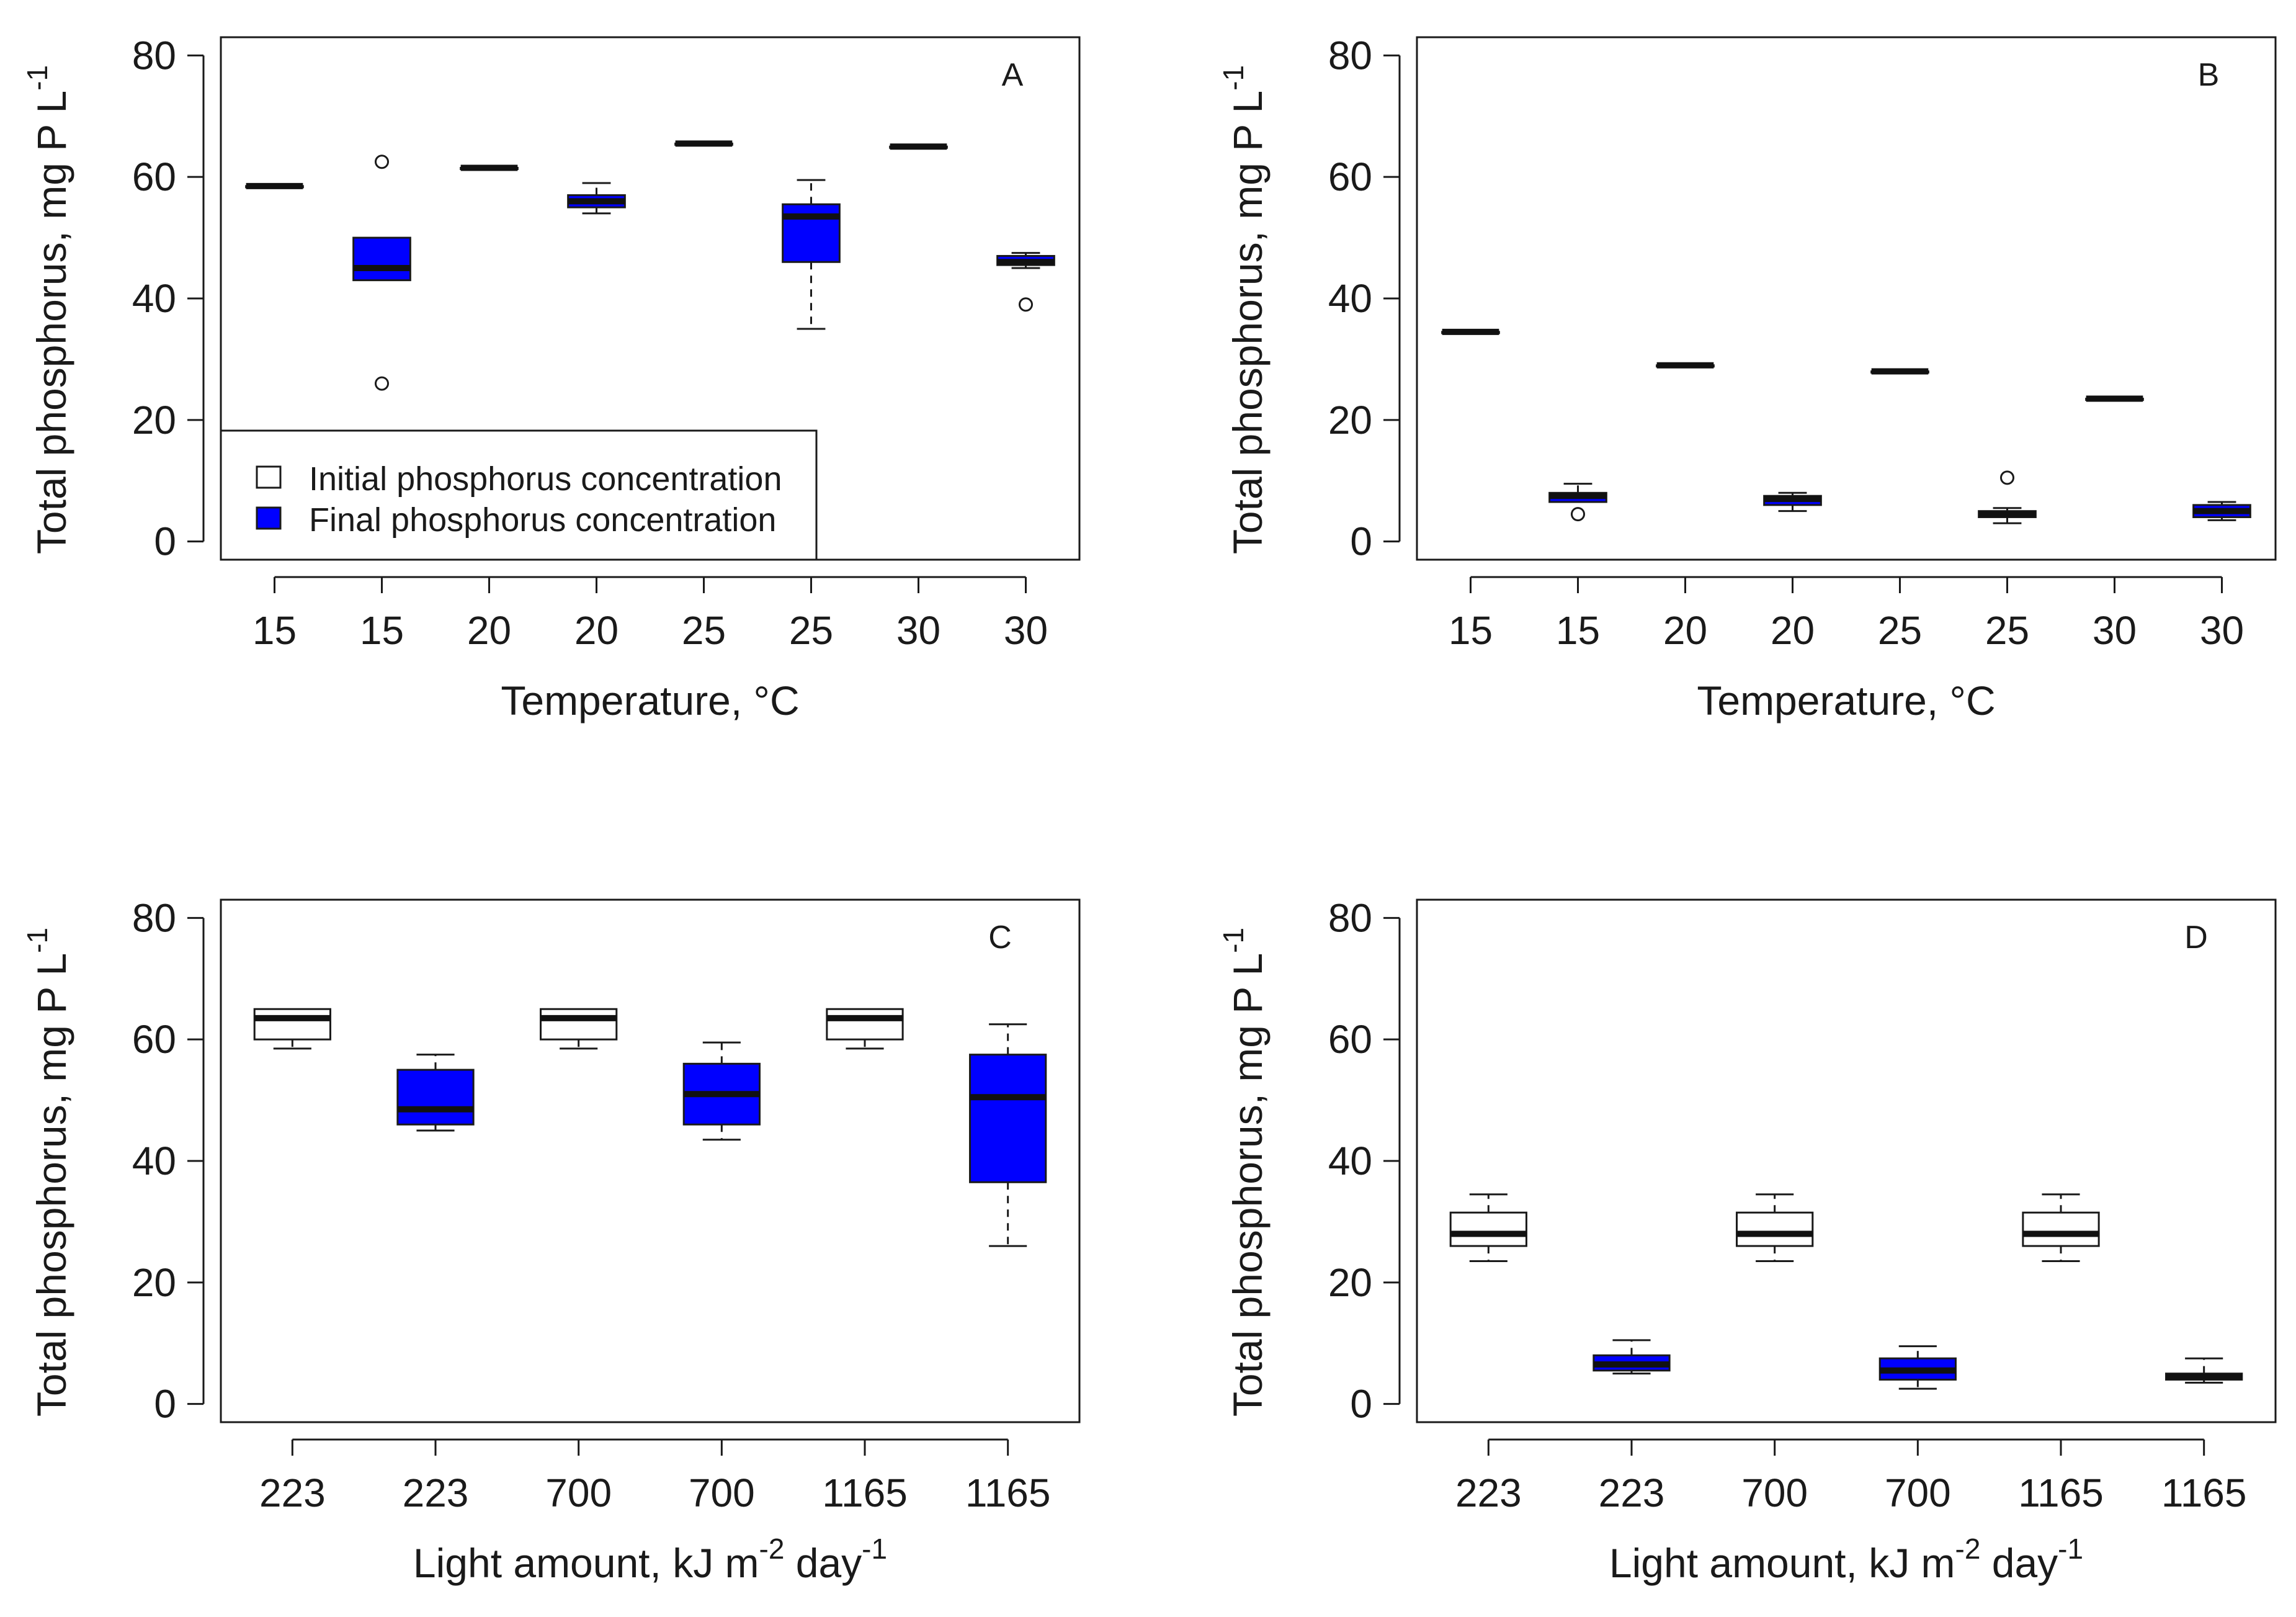  Describe the element at coordinates (650, 1559) in the screenshot. I see `x-axis-label: Light amount, kJ m-2 day-1` at that location.